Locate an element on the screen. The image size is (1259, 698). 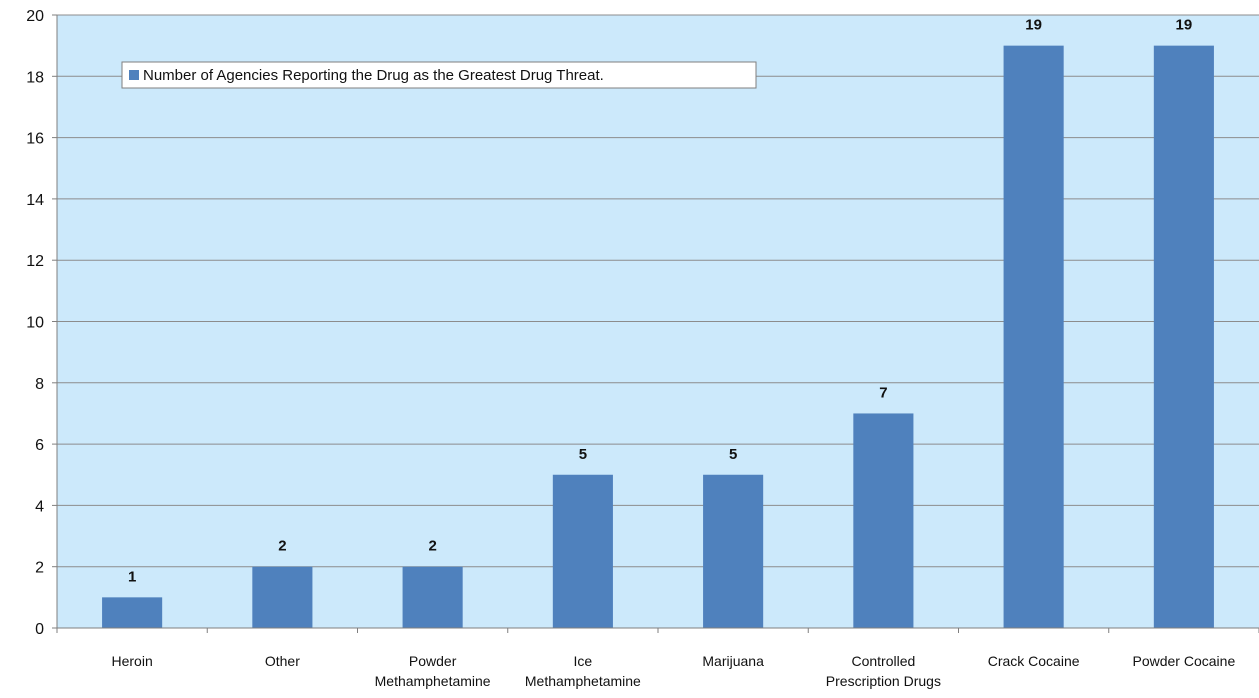
x-category-label-line: Other is located at coordinates (282, 661).